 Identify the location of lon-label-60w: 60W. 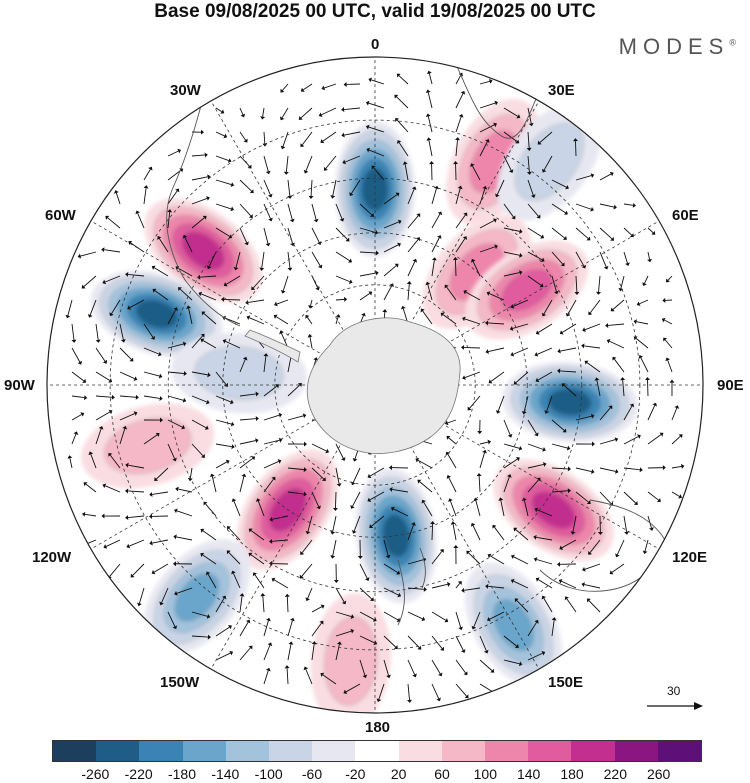
(60, 215).